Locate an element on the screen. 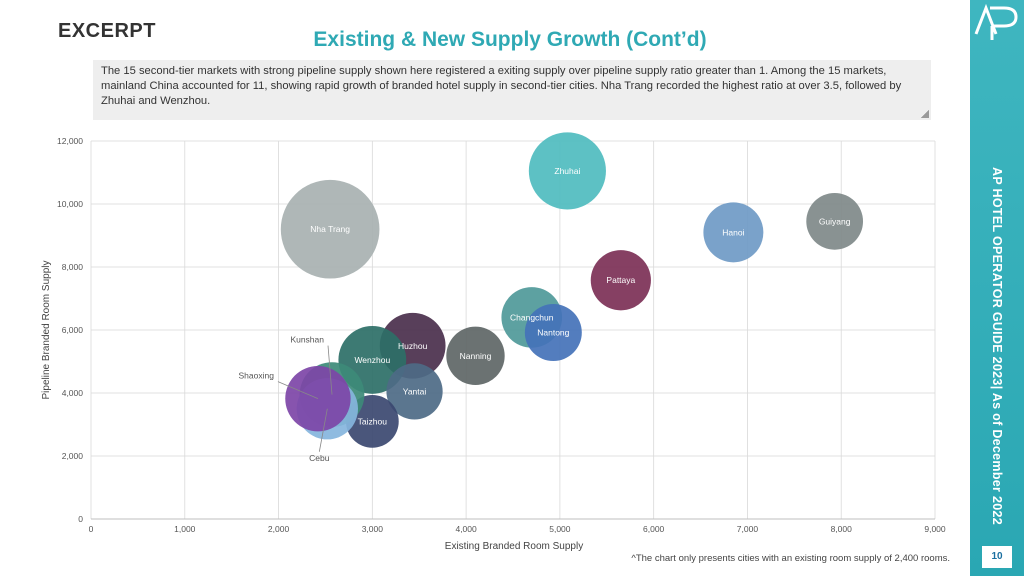 The image size is (1024, 576). bubble-guiyang is located at coordinates (835, 221).